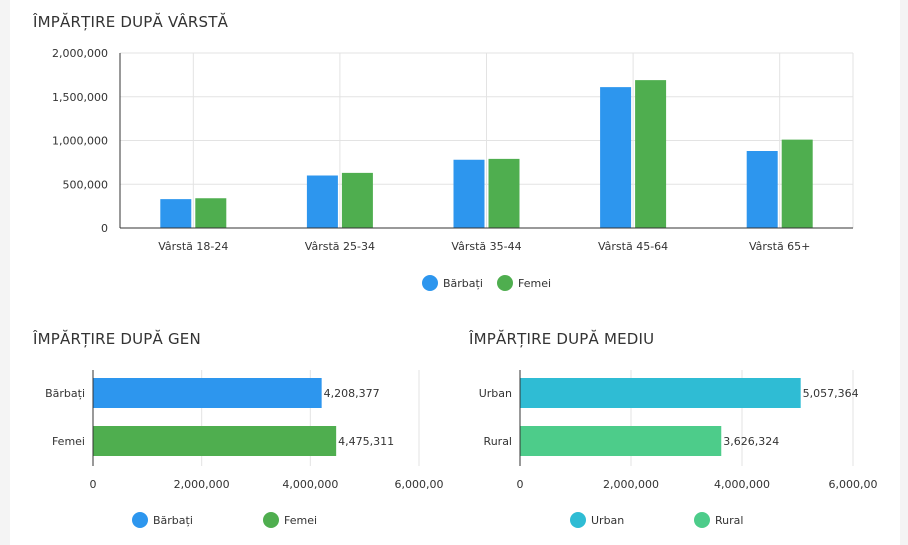 Image resolution: width=908 pixels, height=545 pixels. What do you see at coordinates (729, 520) in the screenshot?
I see `legend-label: Rural` at bounding box center [729, 520].